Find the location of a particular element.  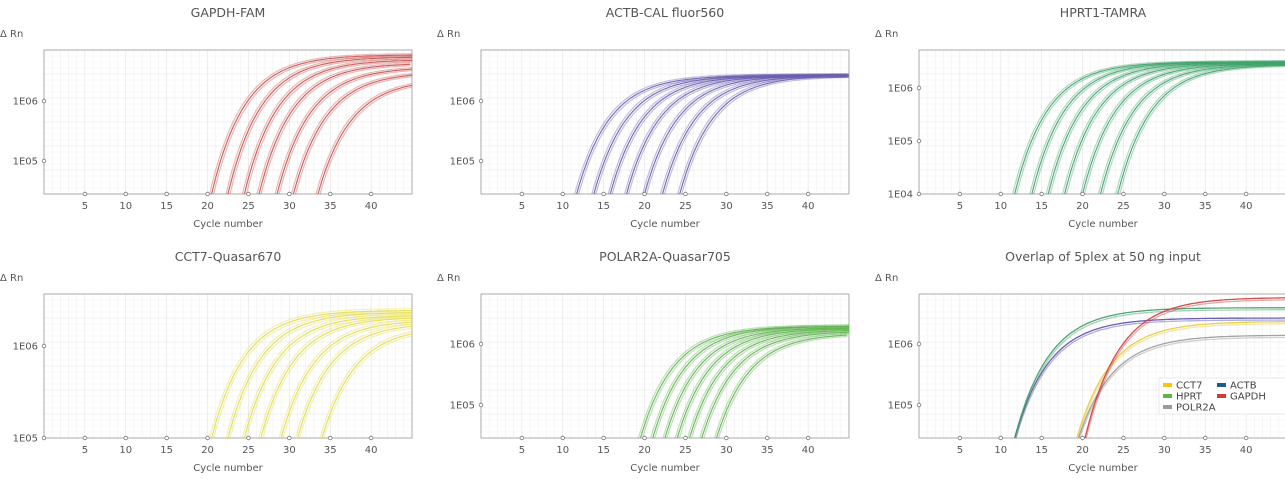

amplification-curves is located at coordinates (311, 124).